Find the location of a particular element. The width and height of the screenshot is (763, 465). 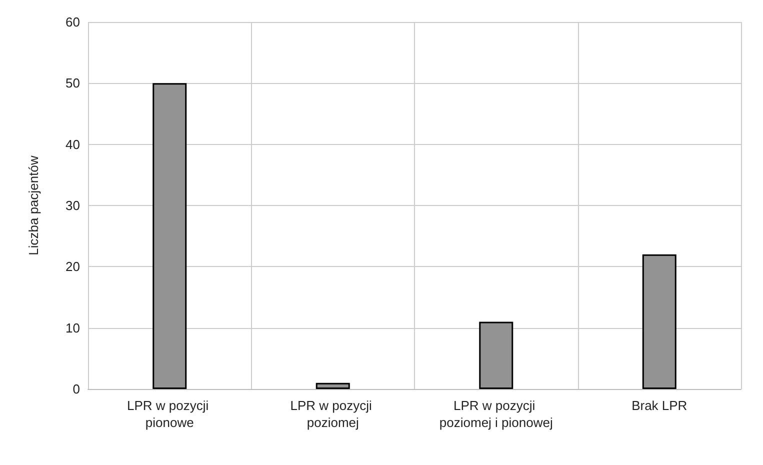

y-tick-label: 10 is located at coordinates (73, 328).